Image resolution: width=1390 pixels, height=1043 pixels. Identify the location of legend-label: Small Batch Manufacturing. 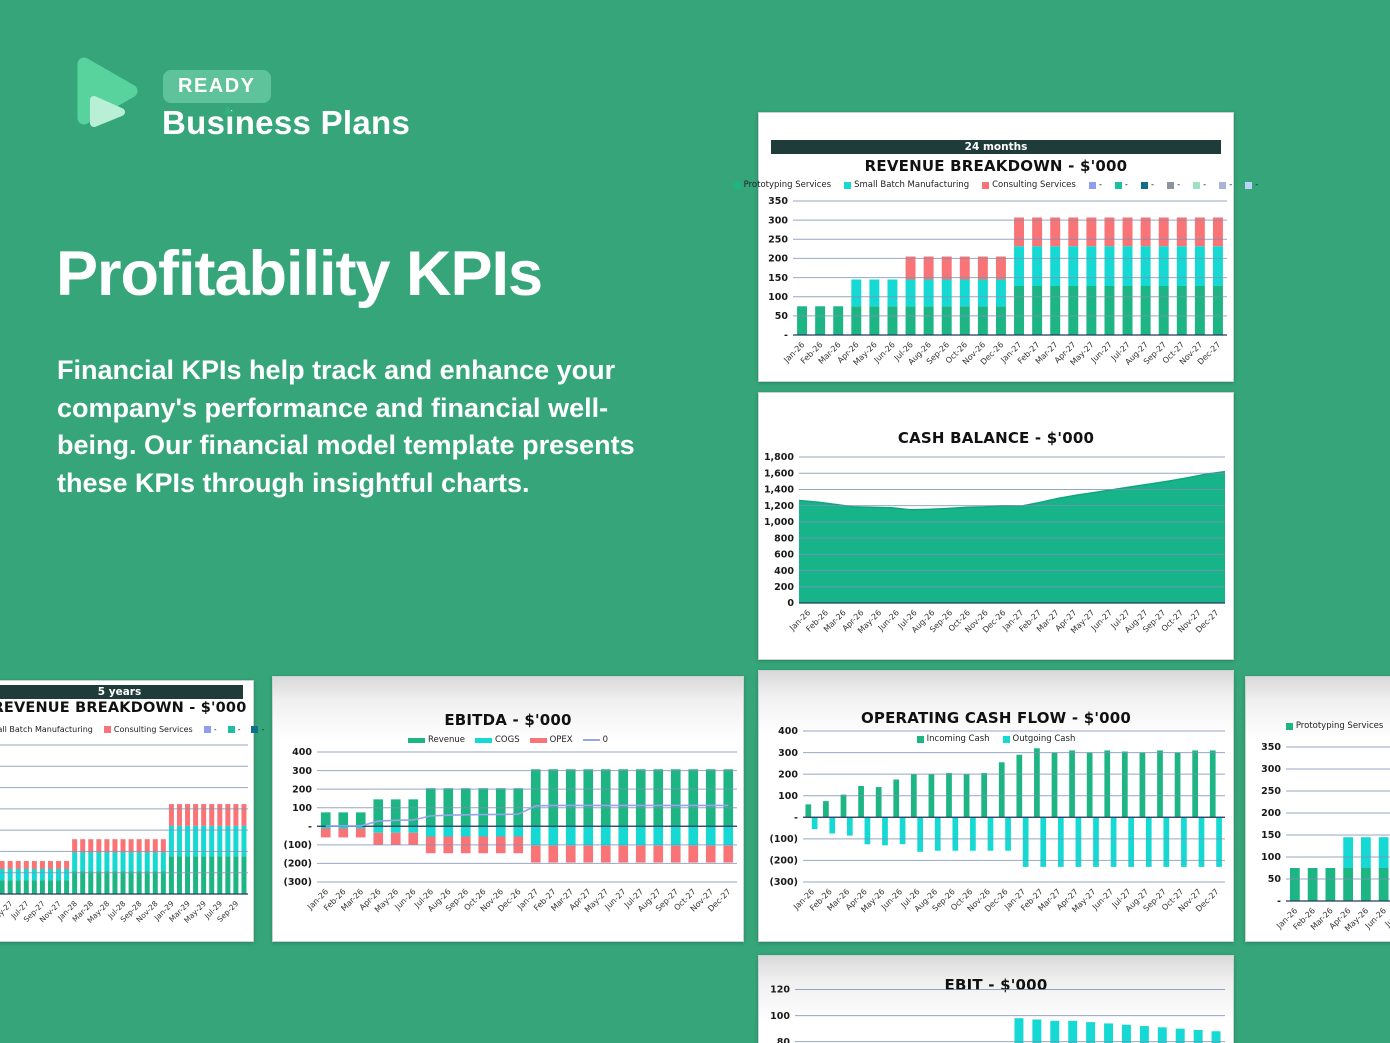
(46, 729).